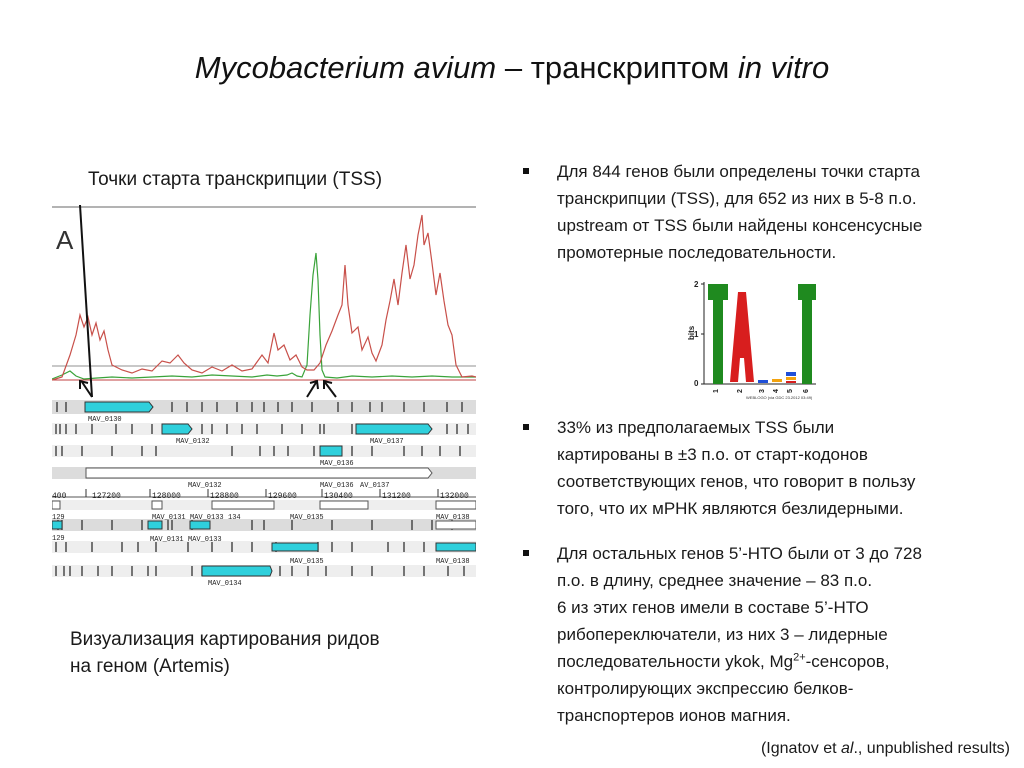  Describe the element at coordinates (740, 391) in the screenshot. I see `logo-x-tick: 2` at that location.